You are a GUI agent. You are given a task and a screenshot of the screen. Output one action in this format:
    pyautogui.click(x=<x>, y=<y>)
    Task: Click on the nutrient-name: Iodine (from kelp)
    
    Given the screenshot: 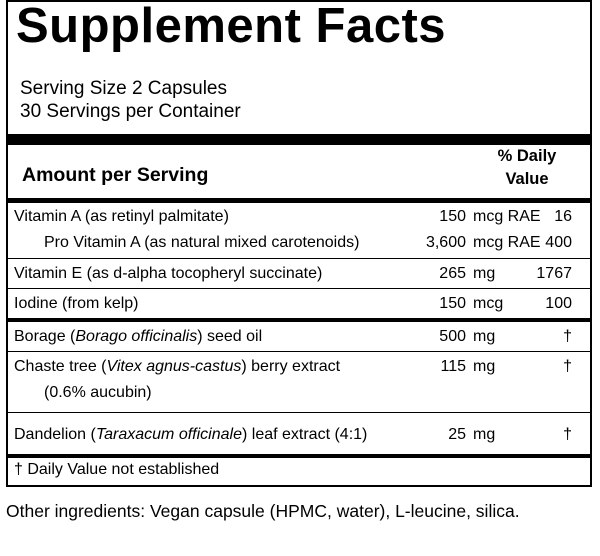 What is the action you would take?
    pyautogui.click(x=76, y=303)
    